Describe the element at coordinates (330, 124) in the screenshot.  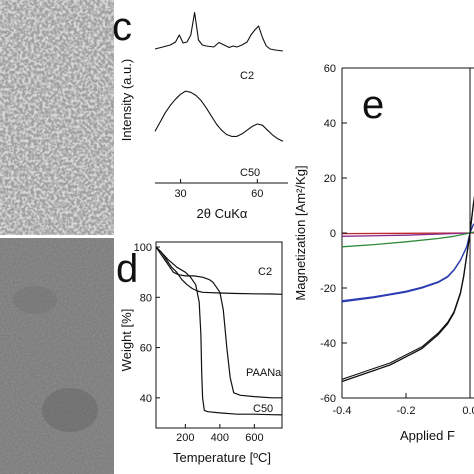
I see `panel-e-ytick-label: 40` at that location.